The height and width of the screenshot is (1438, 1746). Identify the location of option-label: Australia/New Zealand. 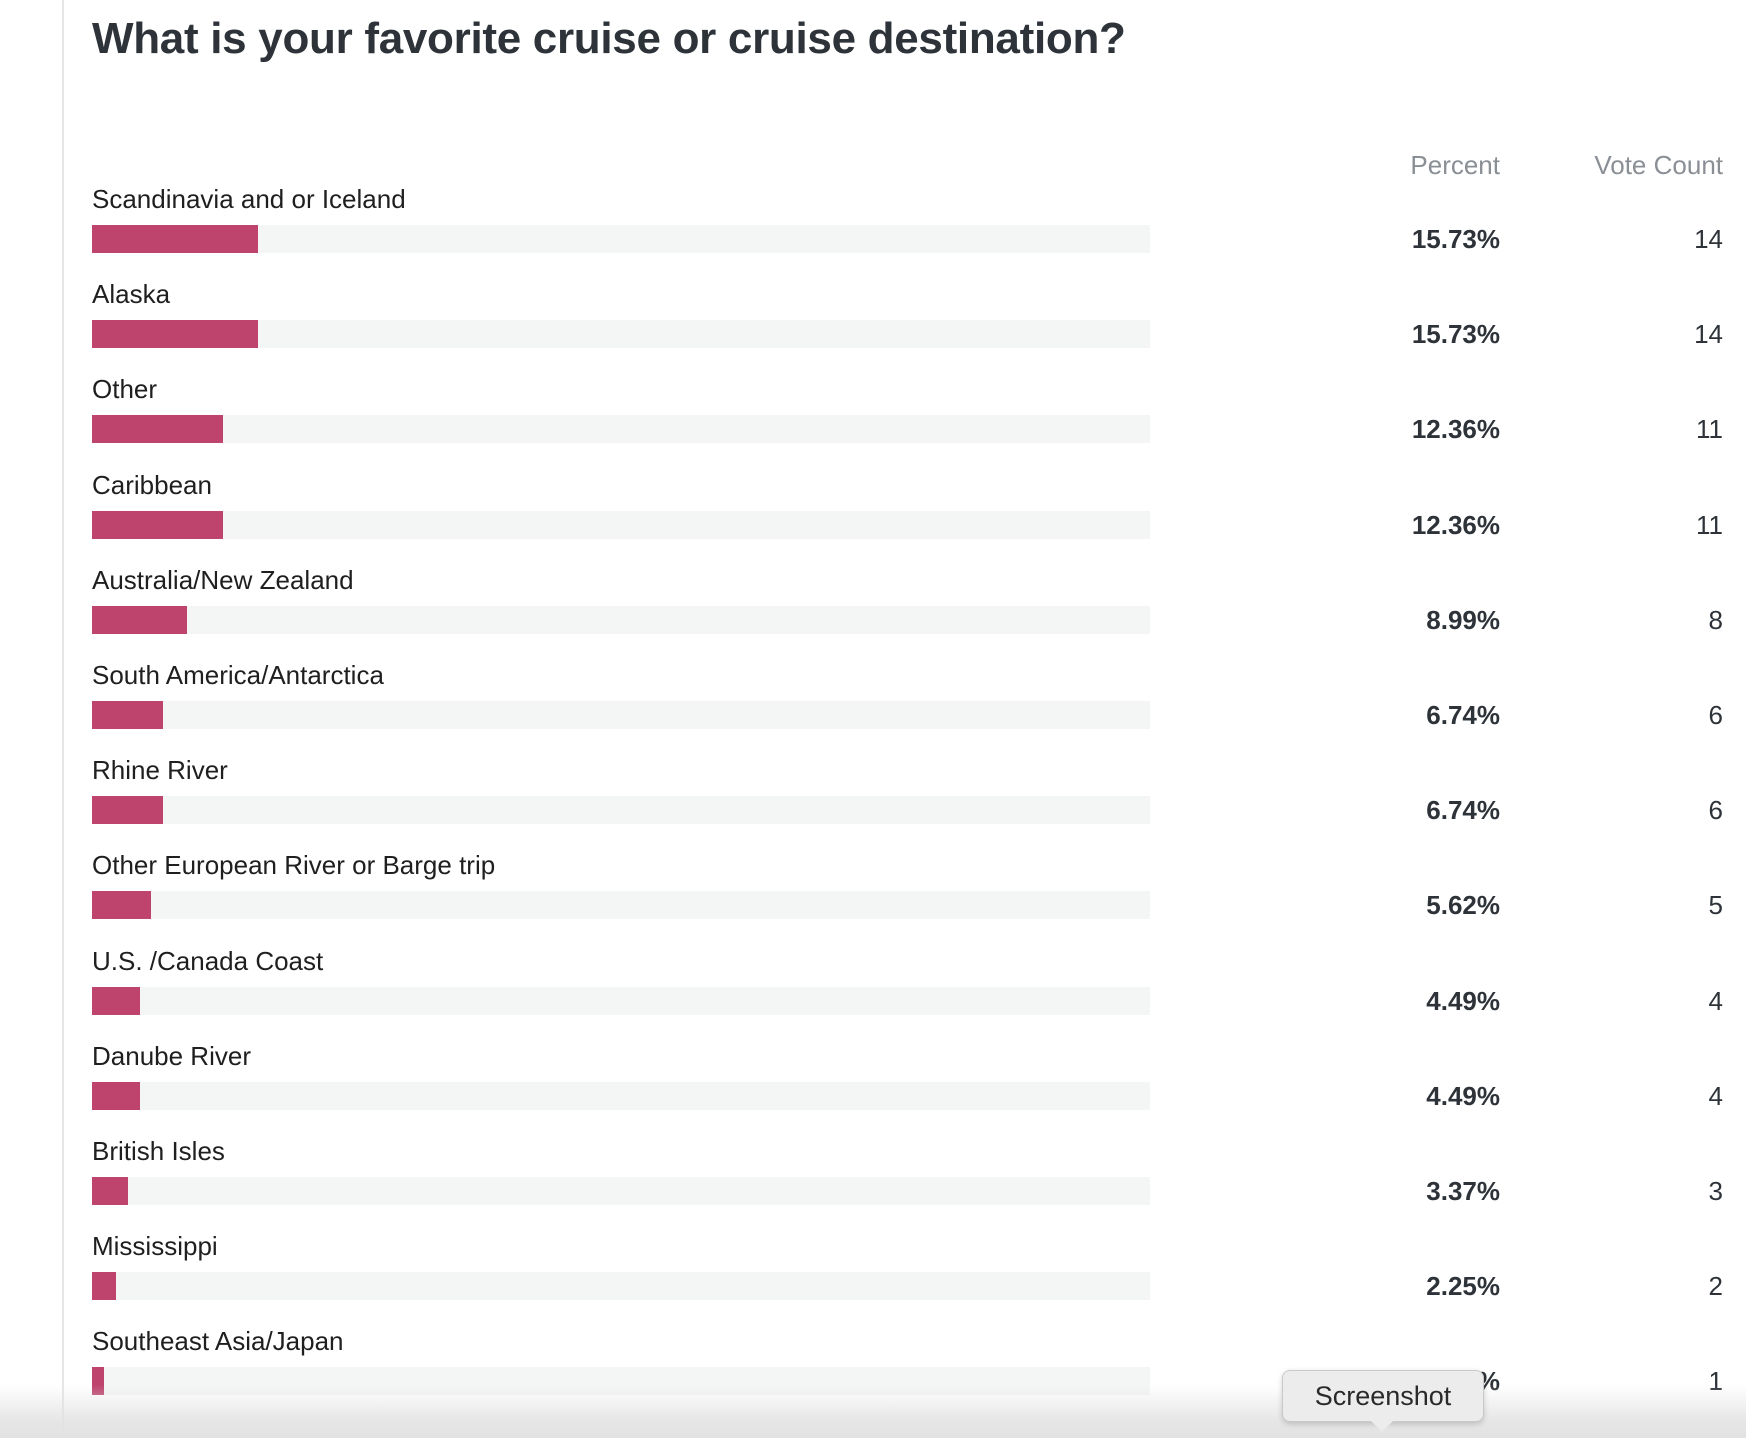
(223, 580).